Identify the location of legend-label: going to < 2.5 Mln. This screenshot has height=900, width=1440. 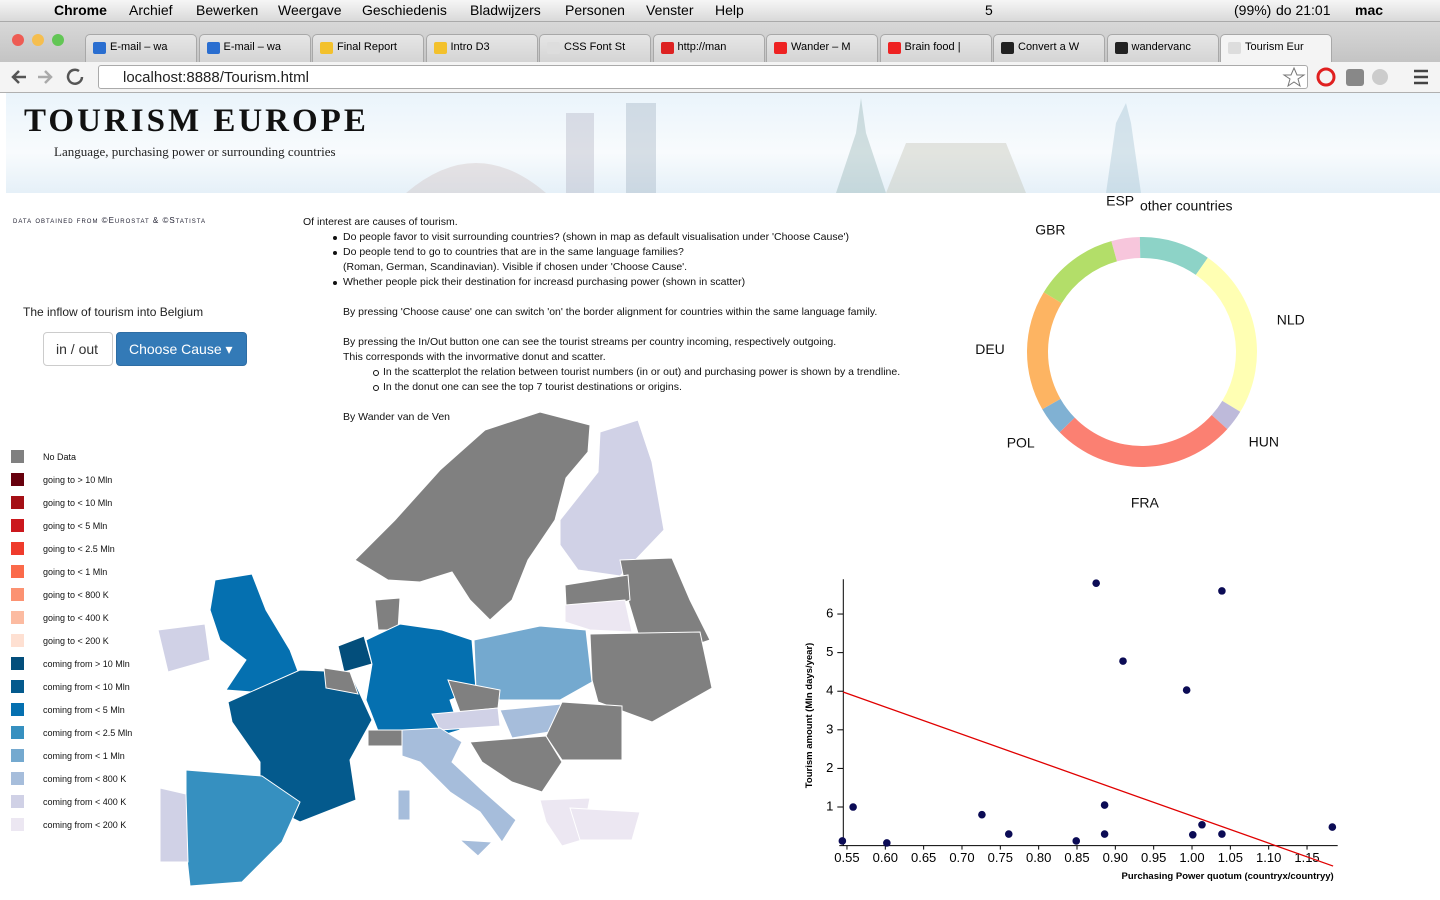
(79, 549).